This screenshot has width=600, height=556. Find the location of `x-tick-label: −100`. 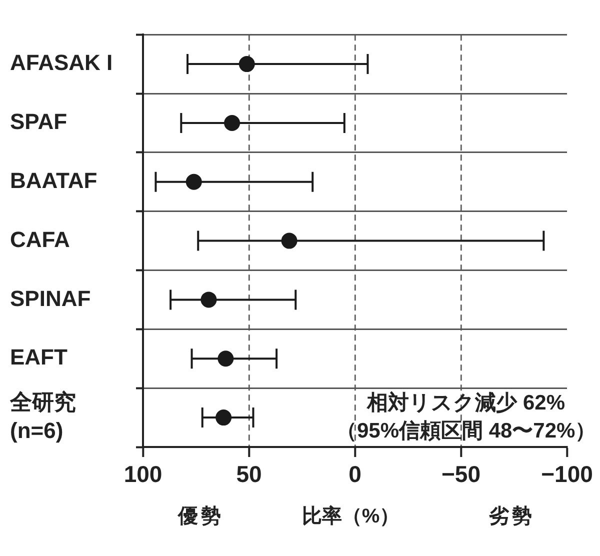

x-tick-label: −100 is located at coordinates (567, 474).